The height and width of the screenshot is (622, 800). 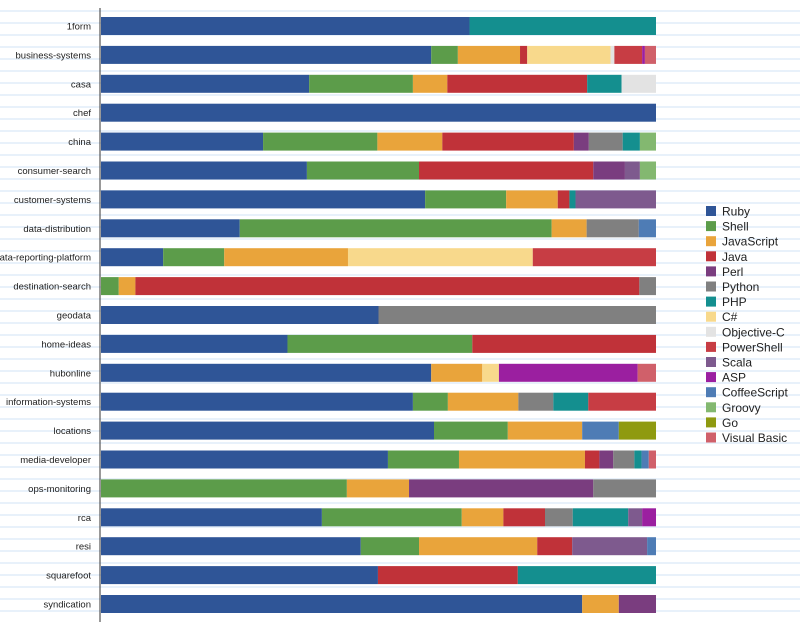 What do you see at coordinates (430, 83) in the screenshot?
I see `bar-segment-casa-javascript` at bounding box center [430, 83].